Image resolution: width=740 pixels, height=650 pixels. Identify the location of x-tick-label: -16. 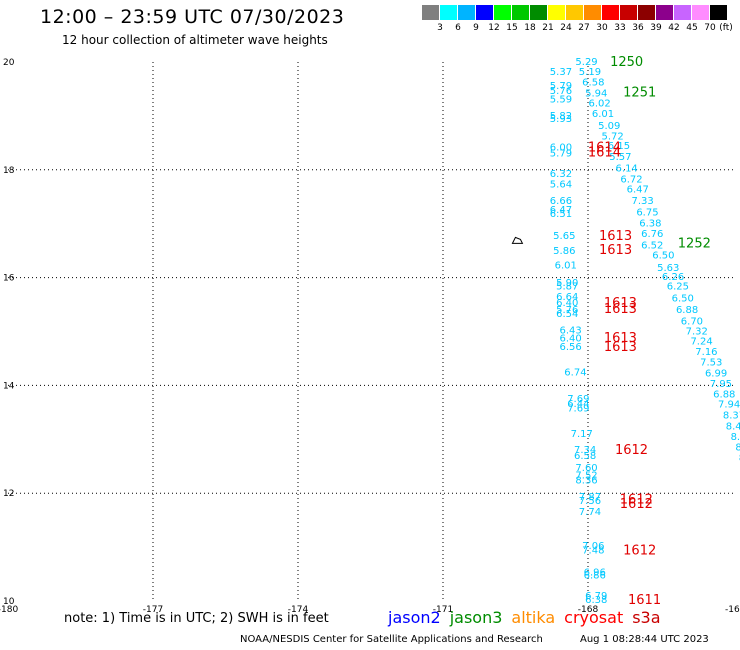
(732, 610).